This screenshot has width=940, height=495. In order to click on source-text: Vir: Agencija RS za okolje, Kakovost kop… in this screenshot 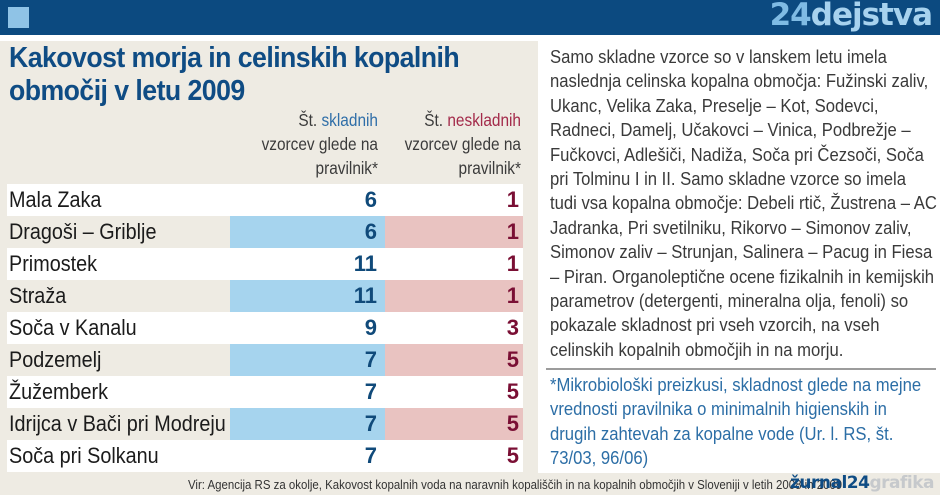, I will do `click(515, 484)`.